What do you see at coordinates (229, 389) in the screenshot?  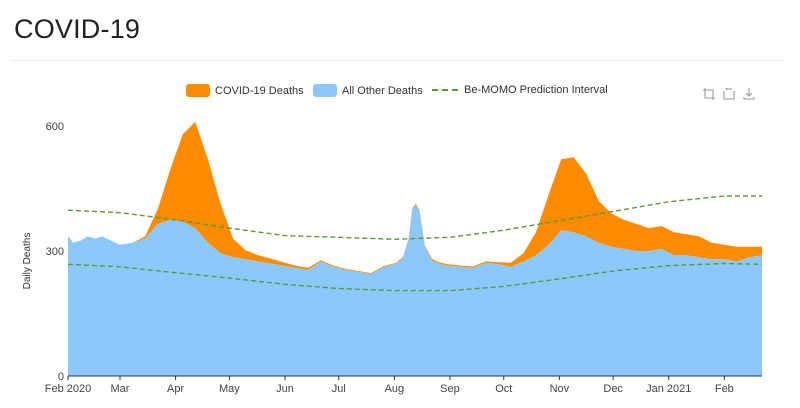 I see `x-tick-label: May` at bounding box center [229, 389].